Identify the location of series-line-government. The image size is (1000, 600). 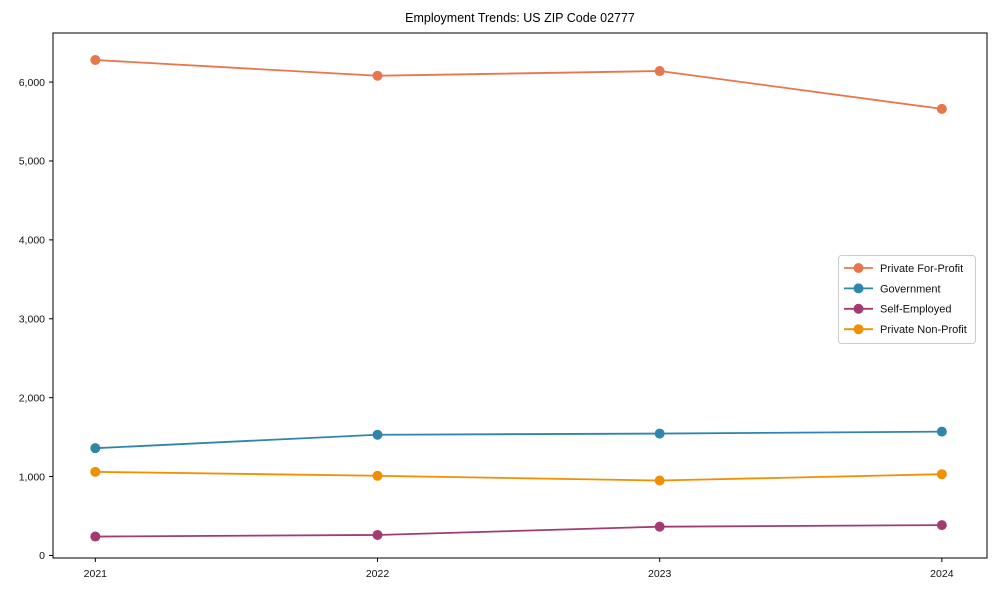
(518, 440).